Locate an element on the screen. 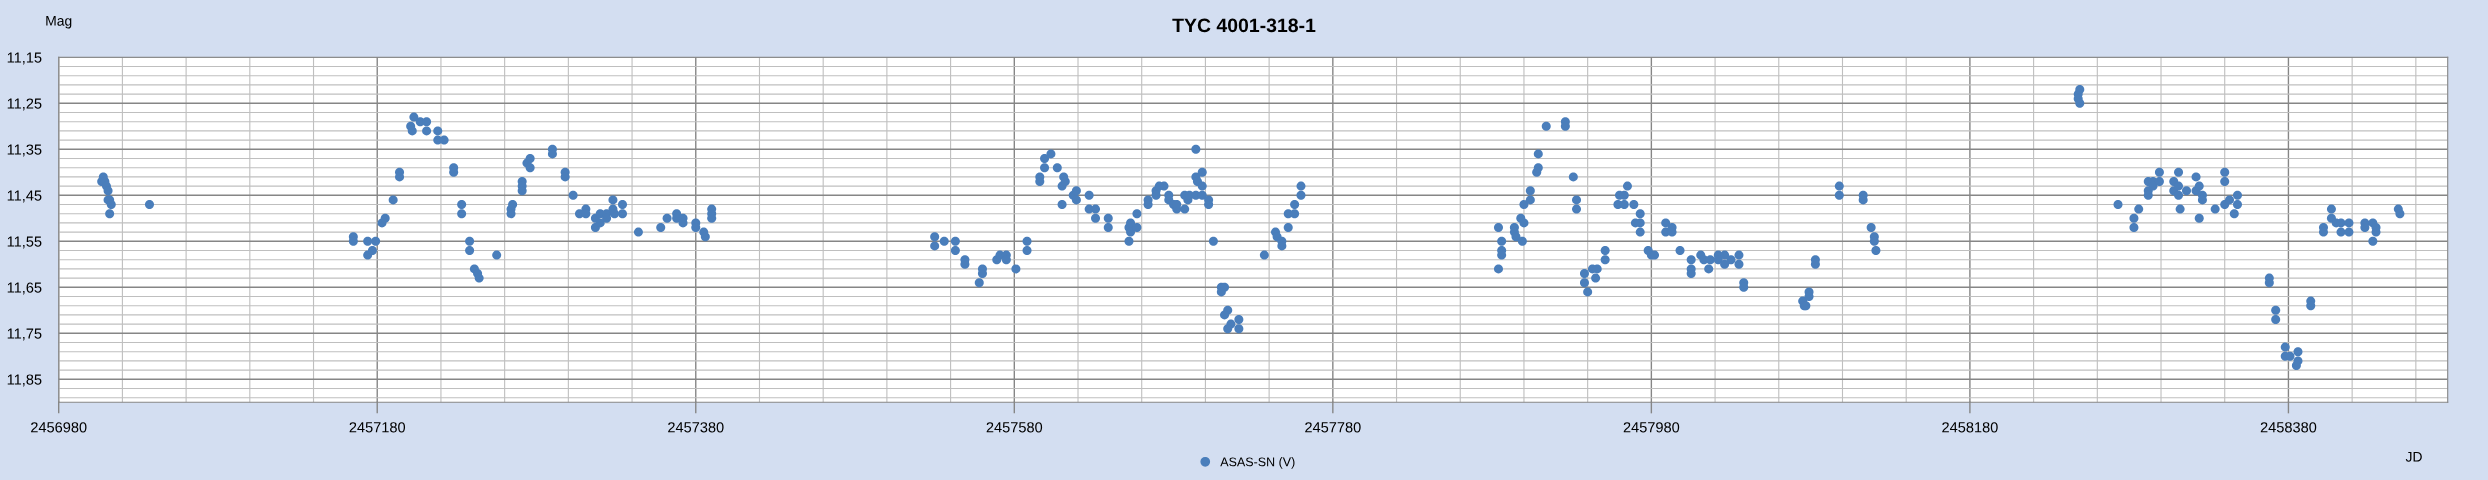  x-tick-label: 2457580 is located at coordinates (1014, 427).